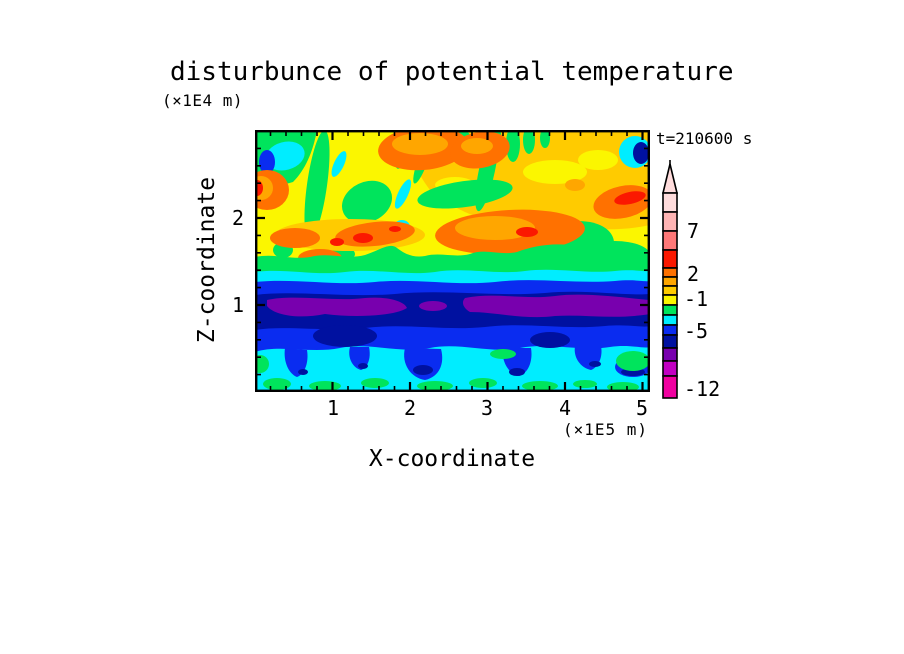 Image resolution: width=904 pixels, height=654 pixels. I want to click on x-axis-unit-label: (×1E5 m), so click(606, 429).